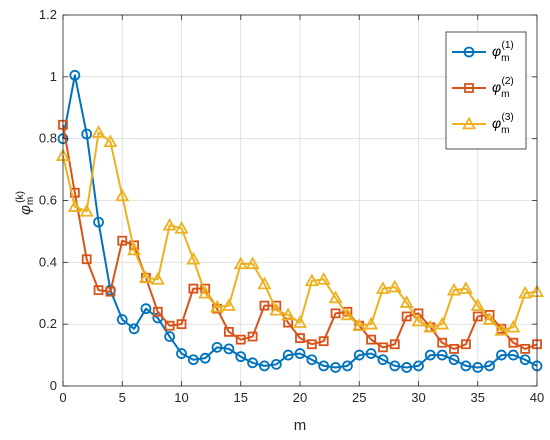 The width and height of the screenshot is (550, 440). What do you see at coordinates (300, 425) in the screenshot?
I see `x-axis-label: m` at bounding box center [300, 425].